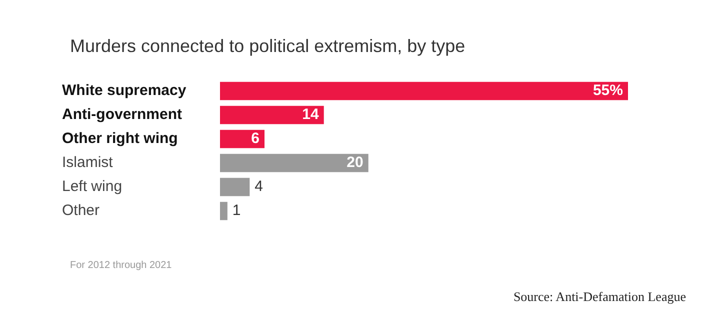 Image resolution: width=706 pixels, height=321 pixels. What do you see at coordinates (259, 187) in the screenshot?
I see `data-label: 4` at bounding box center [259, 187].